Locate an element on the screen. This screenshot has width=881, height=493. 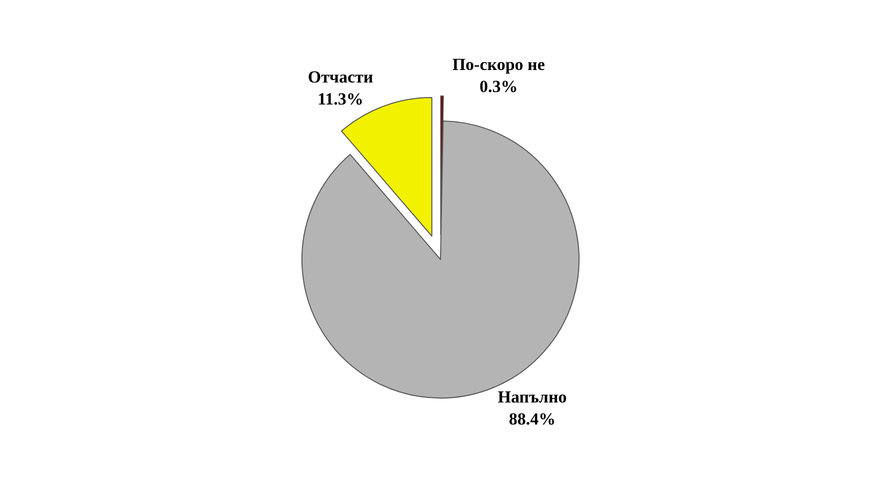
data-label: 88.4% is located at coordinates (532, 419).